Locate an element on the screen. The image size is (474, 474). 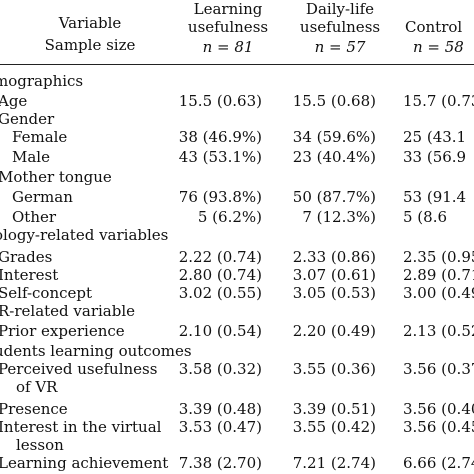
cell-dailylife: 7 (12.3%) is located at coordinates (339, 217).